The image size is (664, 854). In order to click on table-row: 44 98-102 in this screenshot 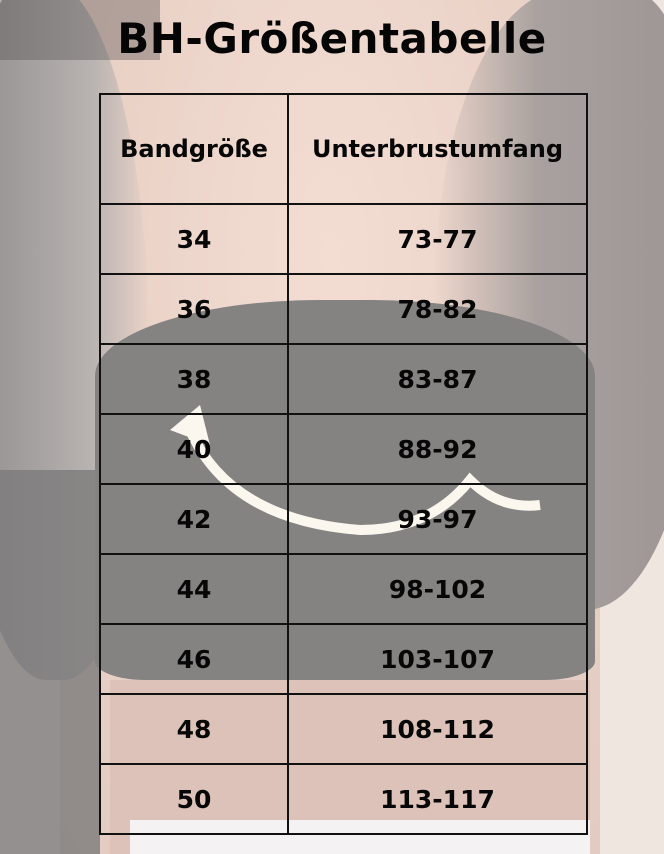, I will do `click(343, 589)`.